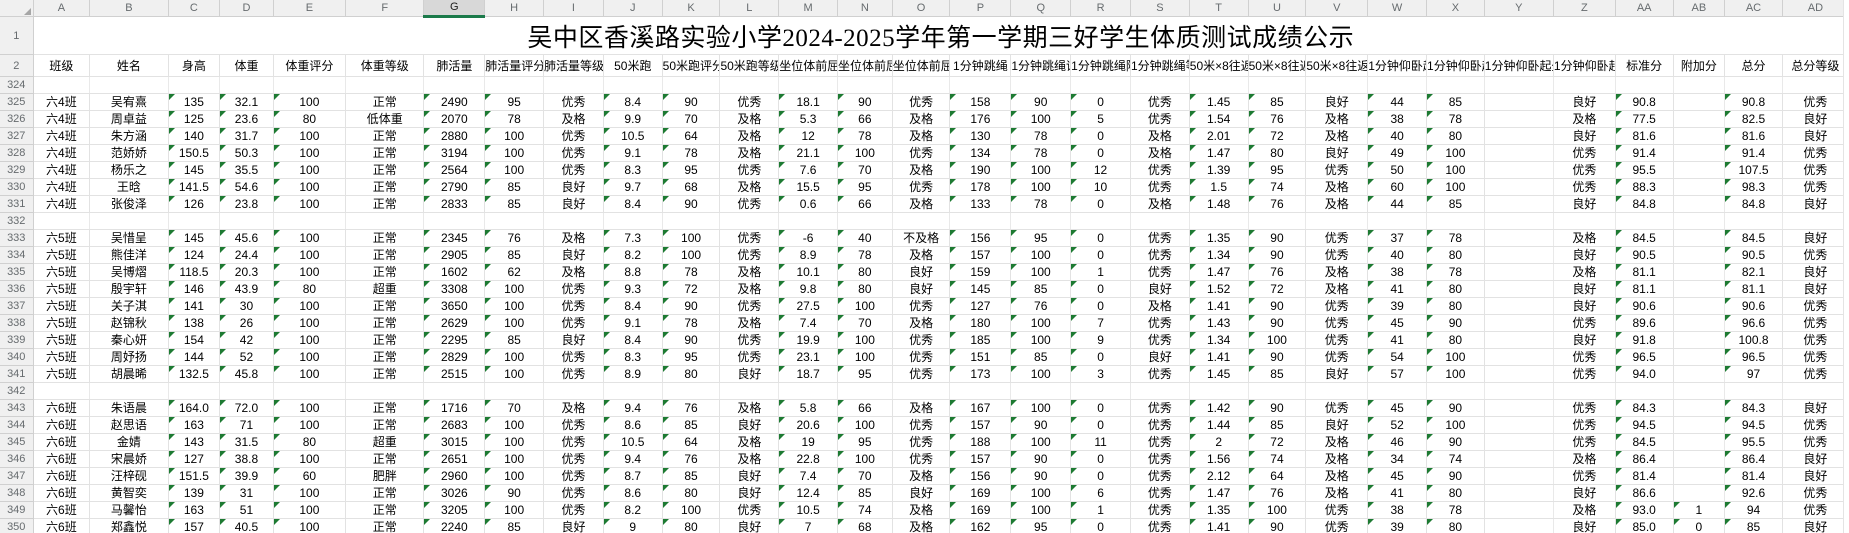  Describe the element at coordinates (1753, 306) in the screenshot. I see `table-cell: 90.6` at that location.